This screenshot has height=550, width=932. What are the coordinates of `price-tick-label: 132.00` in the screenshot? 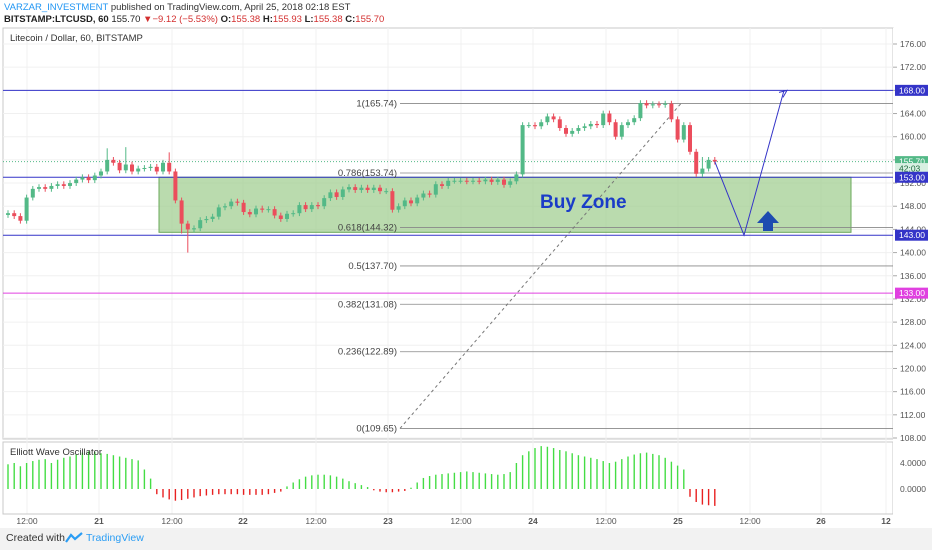 It's located at (913, 299).